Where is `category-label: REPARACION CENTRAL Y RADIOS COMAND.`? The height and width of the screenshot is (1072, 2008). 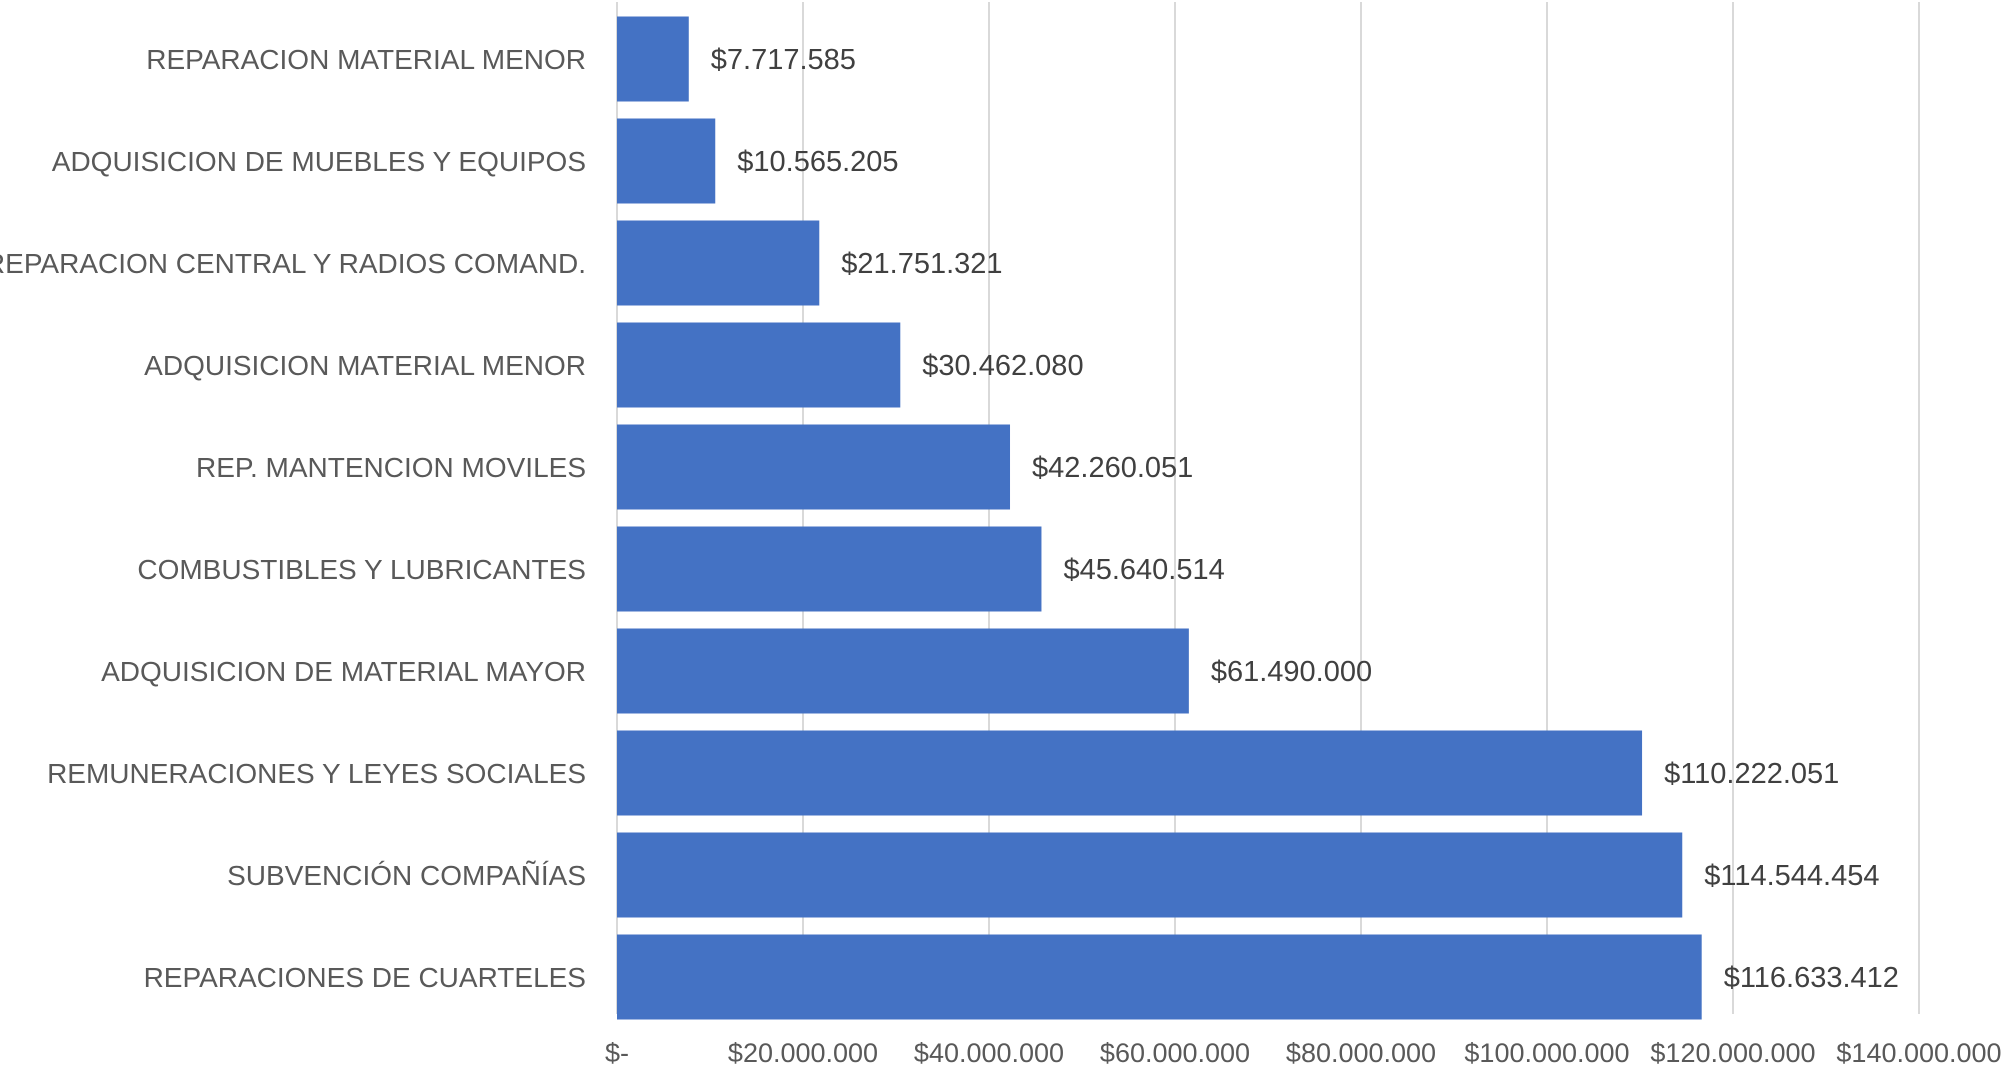
category-label: REPARACION CENTRAL Y RADIOS COMAND. is located at coordinates (293, 263).